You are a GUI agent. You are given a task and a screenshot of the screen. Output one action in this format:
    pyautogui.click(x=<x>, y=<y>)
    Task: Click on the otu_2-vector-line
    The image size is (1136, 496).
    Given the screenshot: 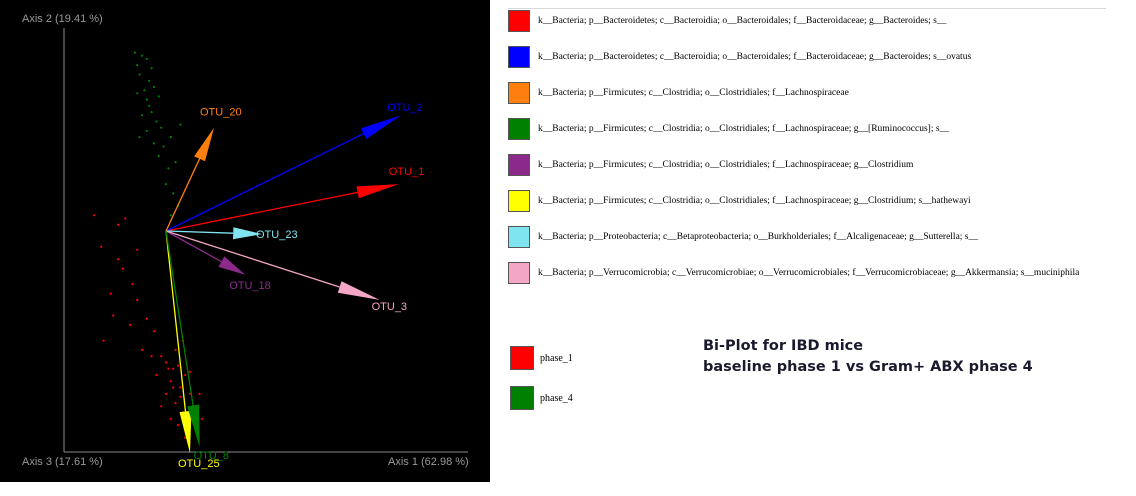 What is the action you would take?
    pyautogui.click(x=264, y=182)
    